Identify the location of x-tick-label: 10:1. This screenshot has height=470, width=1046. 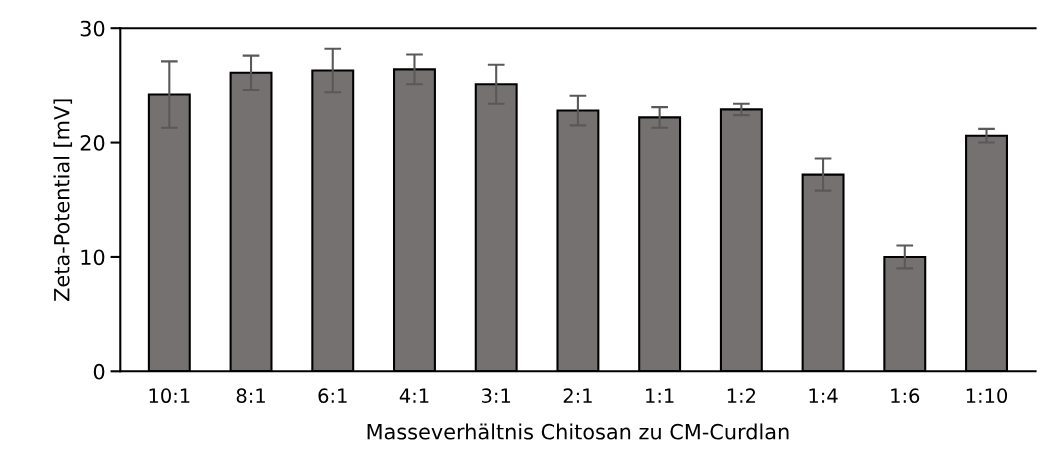
(169, 396).